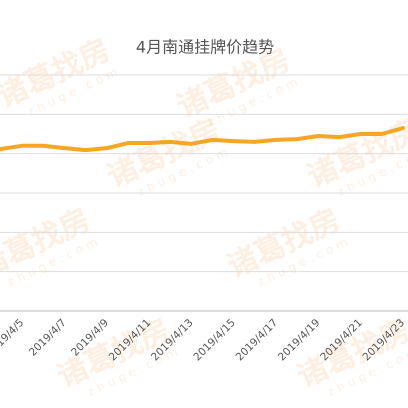 Image resolution: width=408 pixels, height=408 pixels. I want to click on x-tick-label: 2019/4/5, so click(13, 338).